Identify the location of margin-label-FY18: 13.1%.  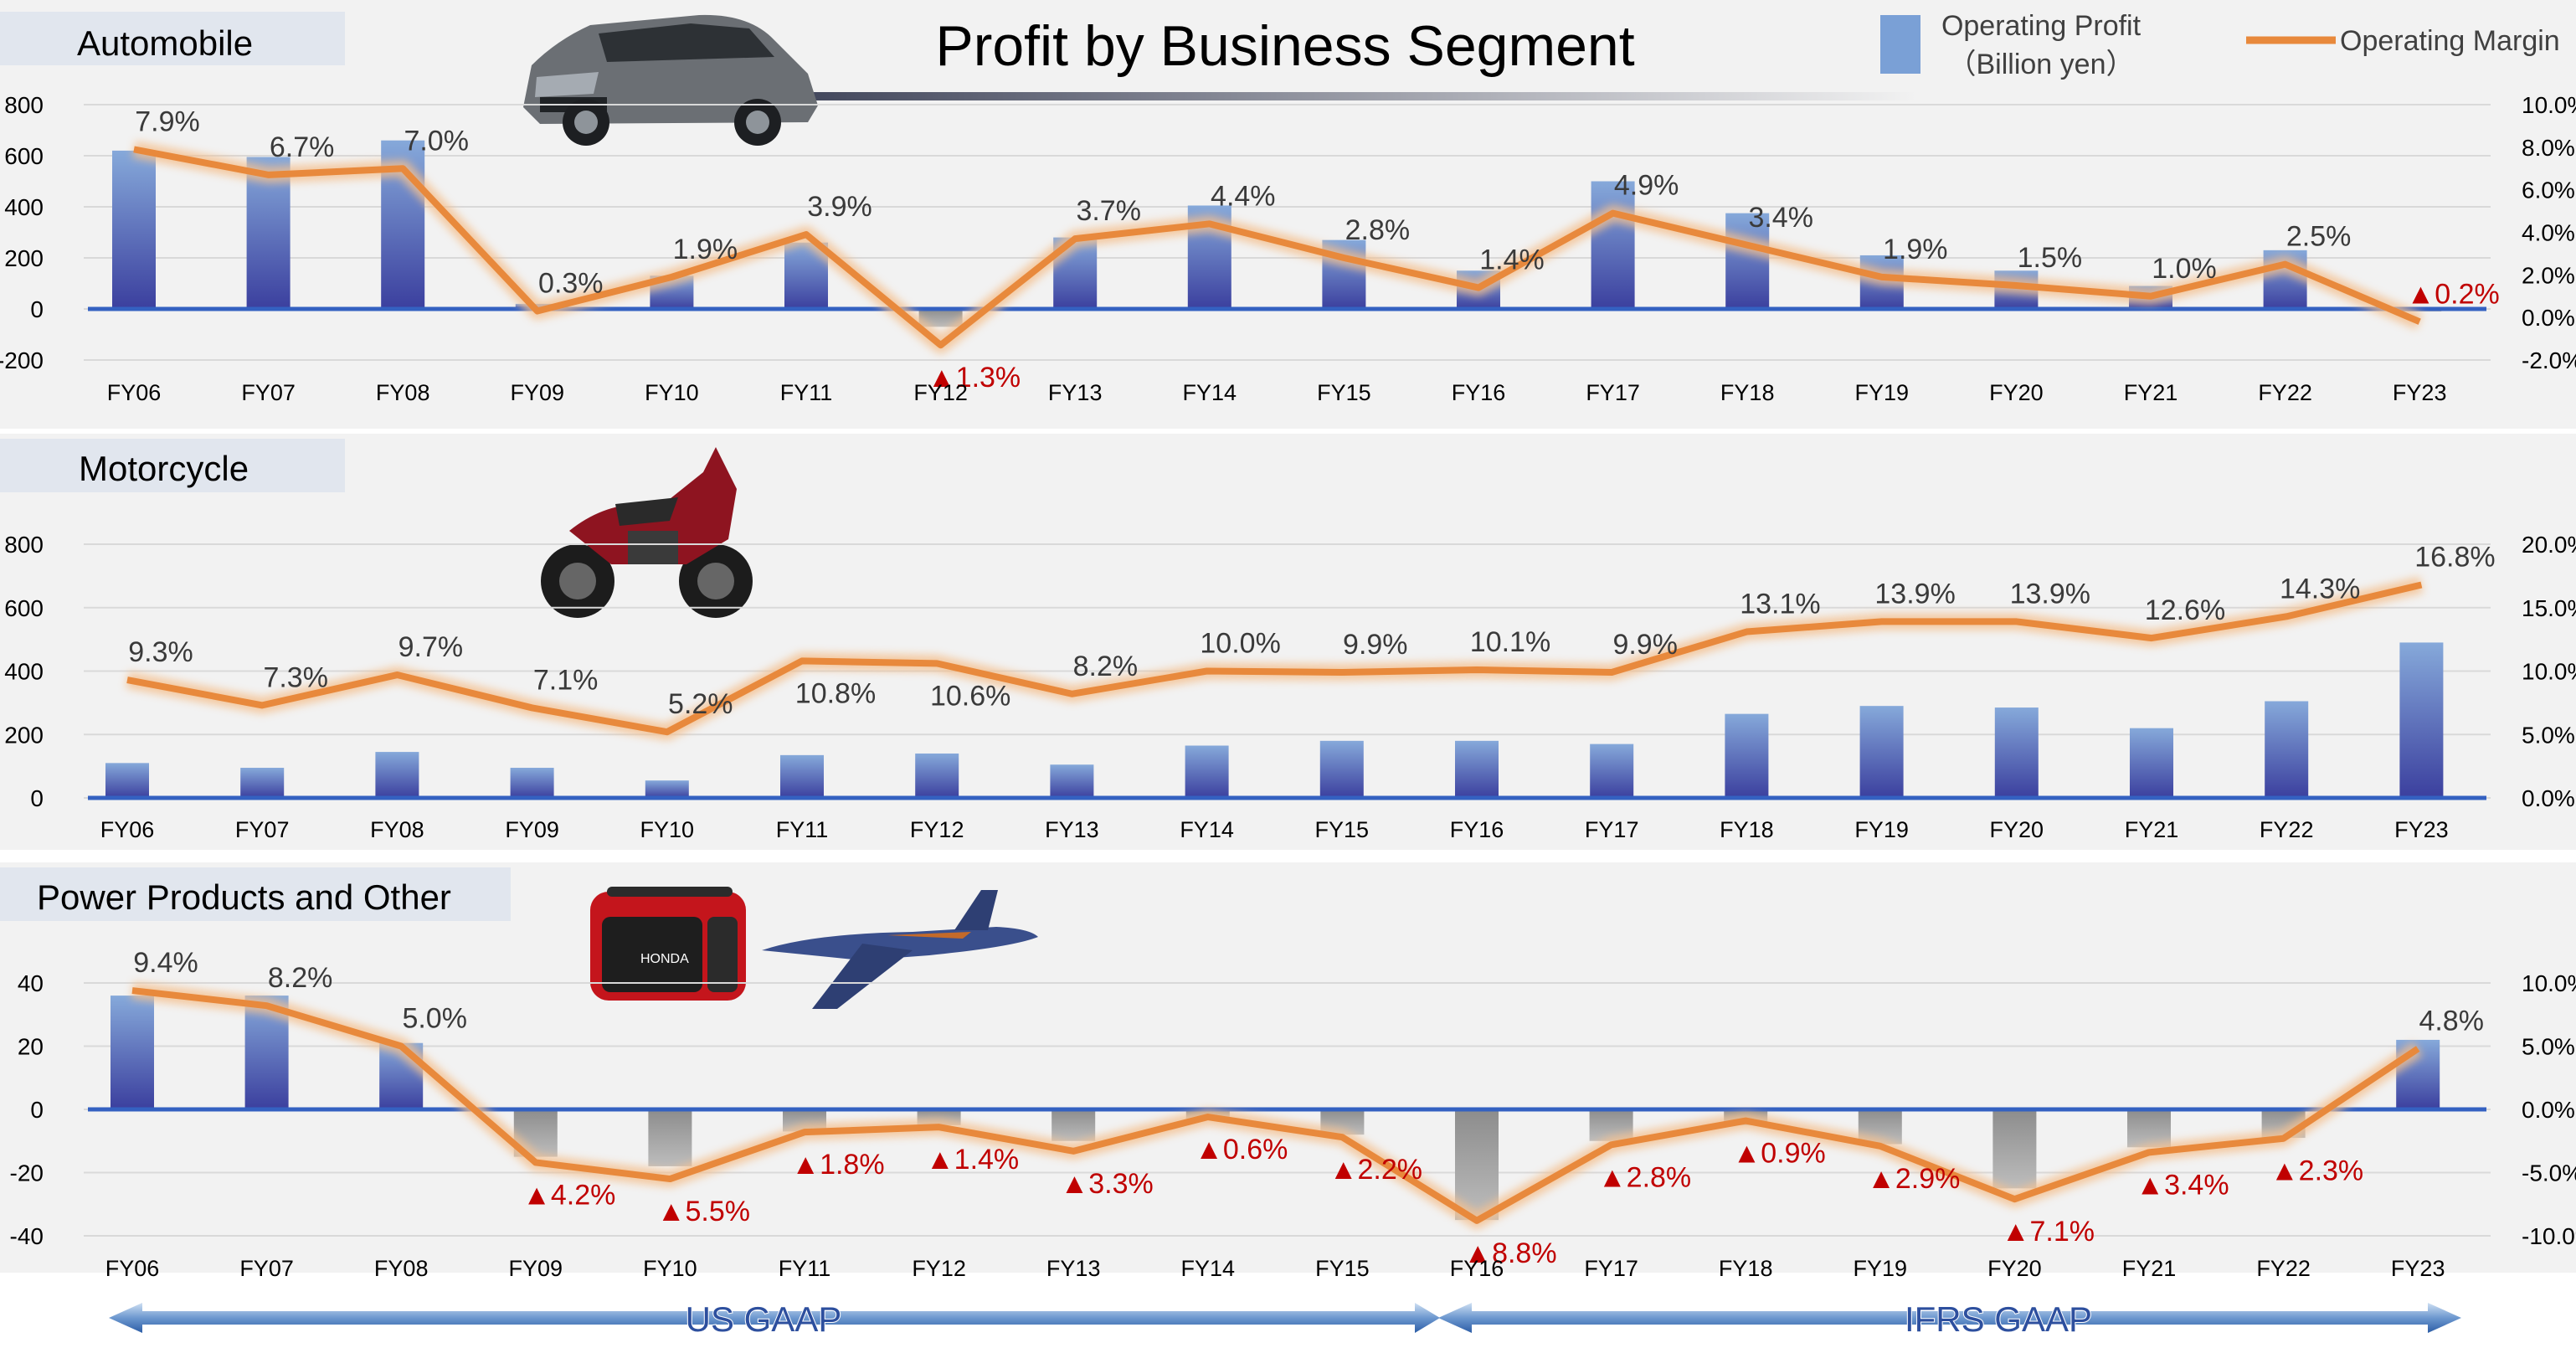
(1780, 604).